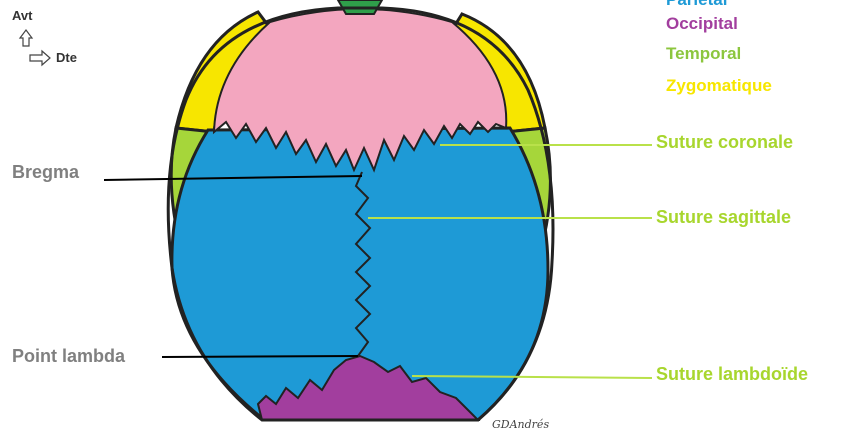 The width and height of the screenshot is (854, 441). I want to click on legend-temporal: Temporal, so click(704, 53).